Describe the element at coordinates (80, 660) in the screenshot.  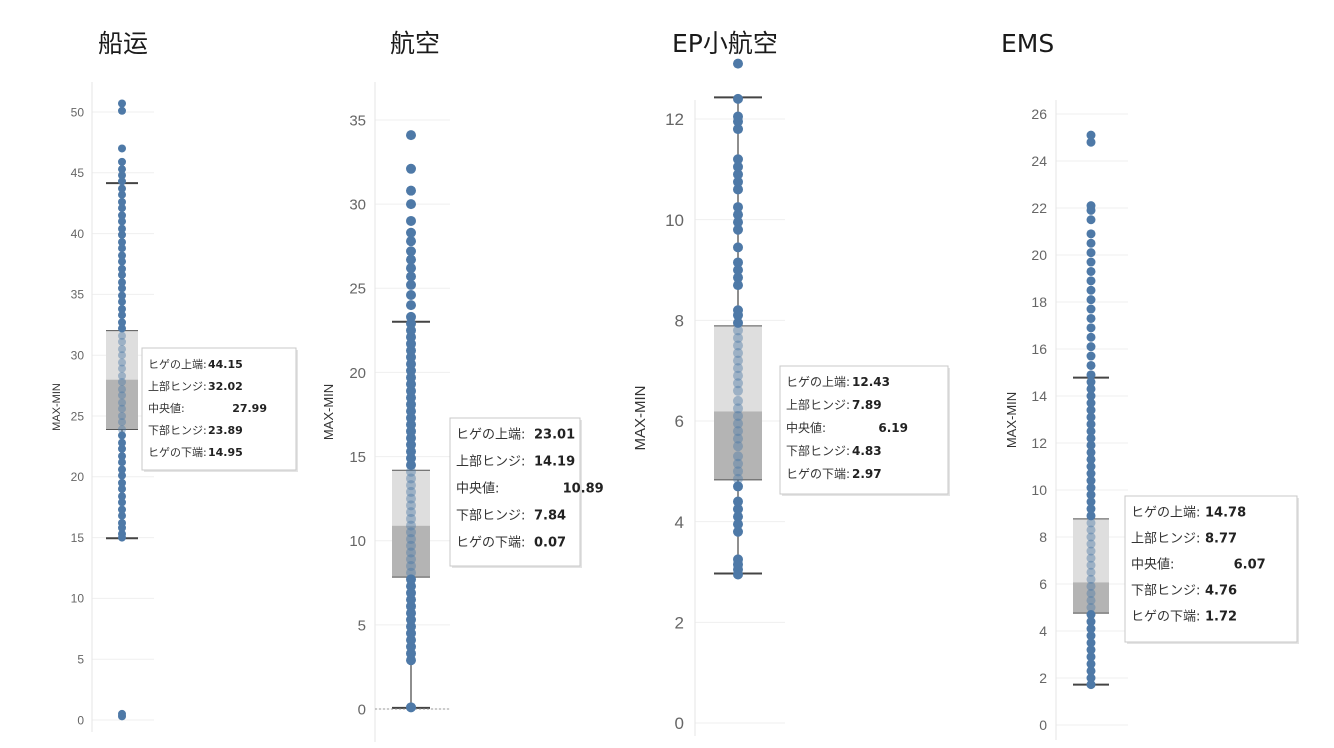
I see `y-tick-label: 5` at that location.